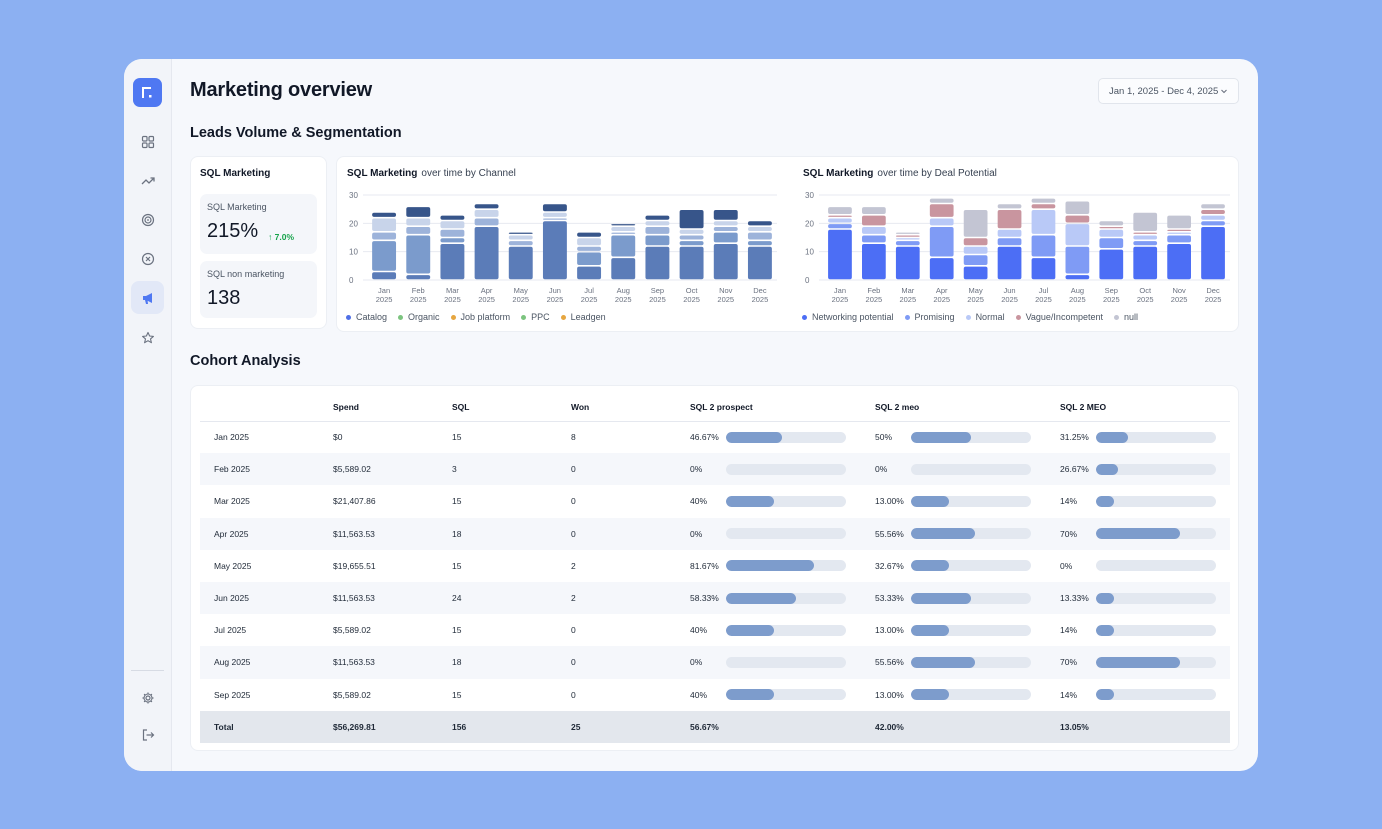 This screenshot has width=1382, height=829. Describe the element at coordinates (715, 662) in the screenshot. I see `table-row: Aug 2025 $11,563.53 18 0 0% 55.56% 70%` at that location.